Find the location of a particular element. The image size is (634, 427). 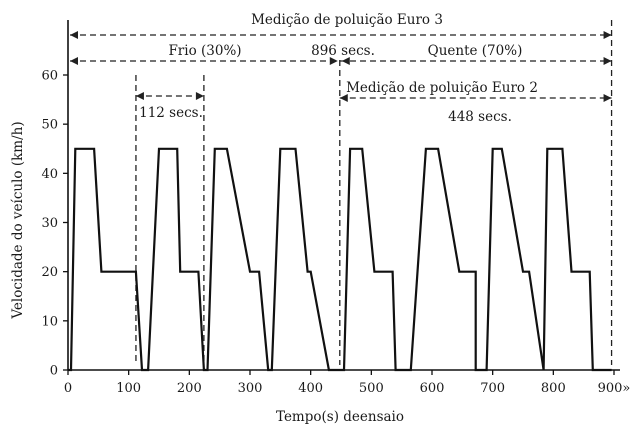

cold-arrow-left is located at coordinates (74, 61).